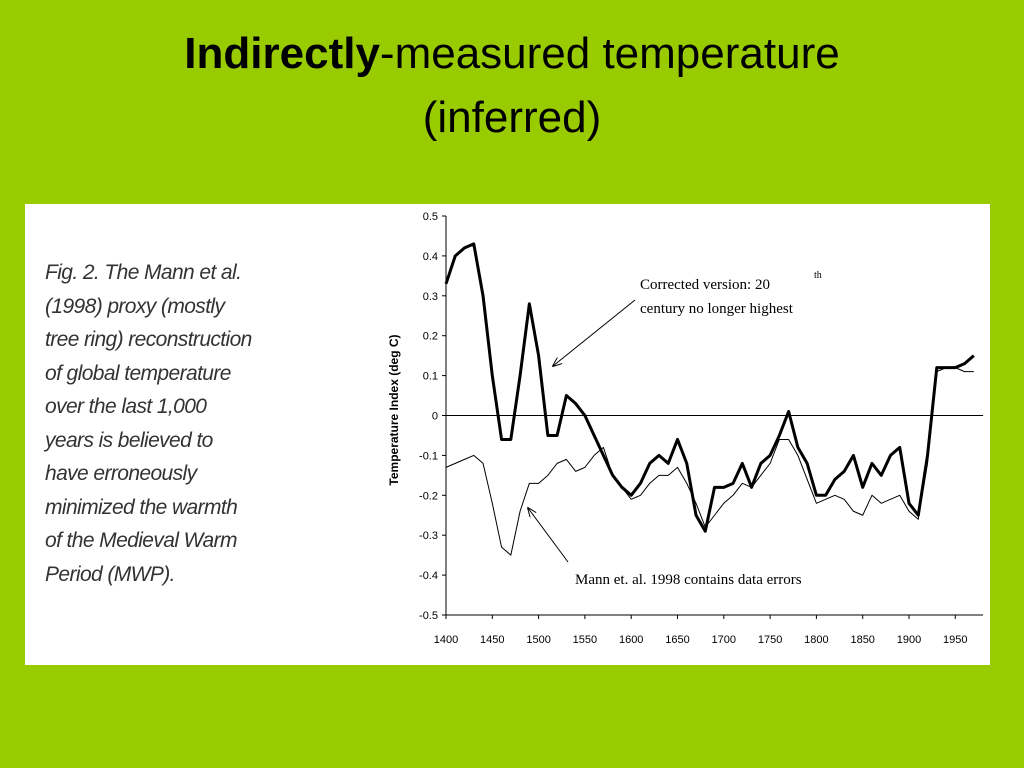 The width and height of the screenshot is (1024, 768). I want to click on caption-line: minimized the warmth, so click(141, 507).